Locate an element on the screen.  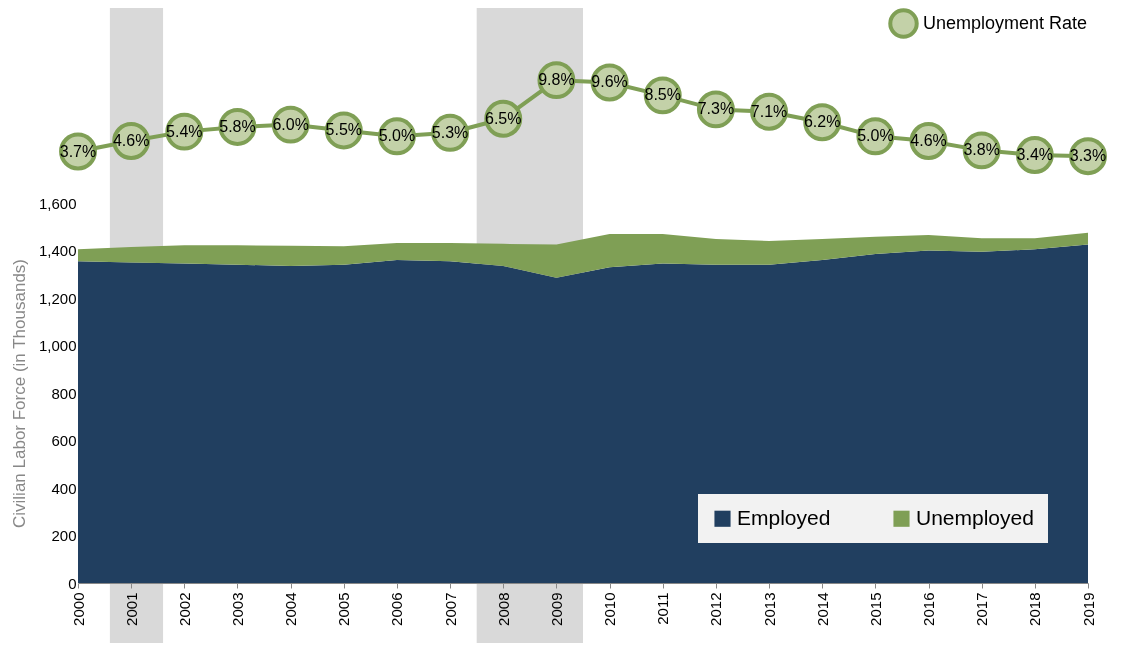
data-label: 6.2% is located at coordinates (822, 122).